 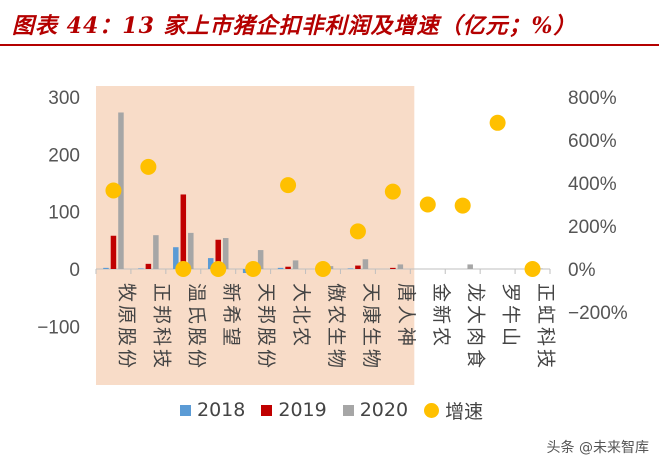 What do you see at coordinates (476, 327) in the screenshot?
I see `category-label: 龙大肉食` at bounding box center [476, 327].